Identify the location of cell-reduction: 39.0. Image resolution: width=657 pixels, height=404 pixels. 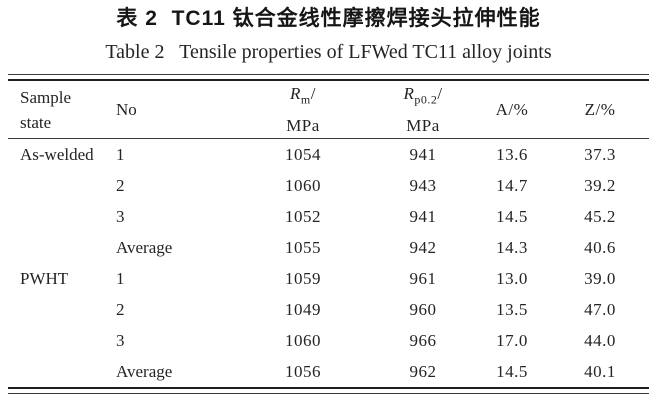
(600, 278).